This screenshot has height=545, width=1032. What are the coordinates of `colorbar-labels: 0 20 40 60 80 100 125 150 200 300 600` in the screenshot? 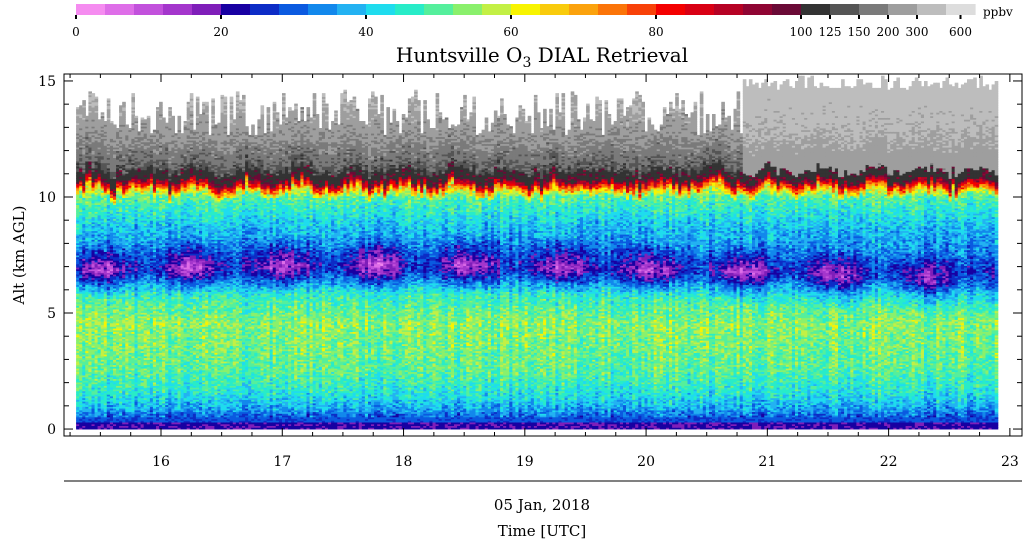 It's located at (522, 32).